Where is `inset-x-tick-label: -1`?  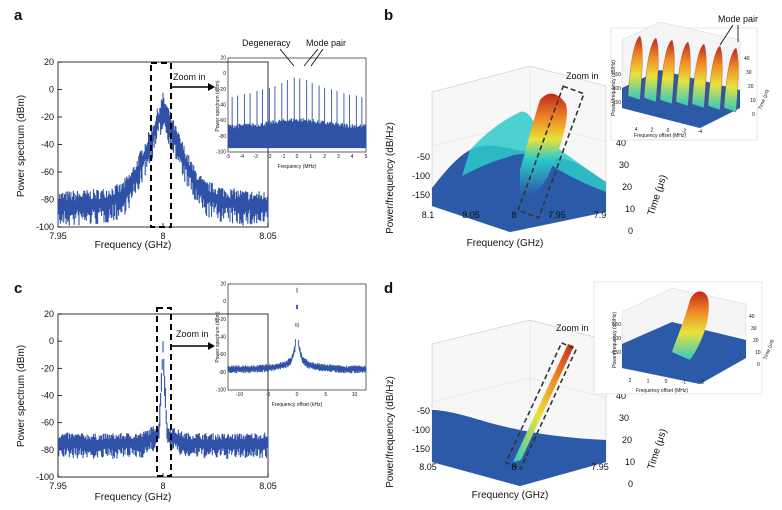 inset-x-tick-label: -1 is located at coordinates (283, 157).